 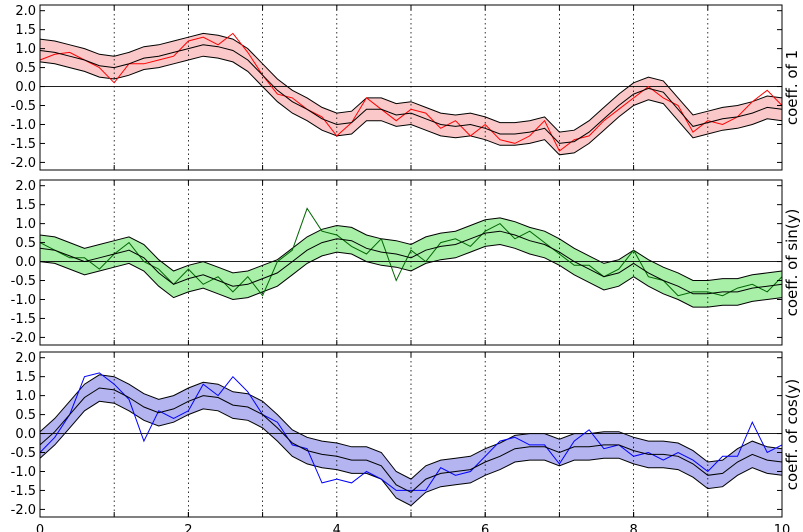 What do you see at coordinates (792, 435) in the screenshot?
I see `y-axis-label: coeff. of cos(y)` at bounding box center [792, 435].